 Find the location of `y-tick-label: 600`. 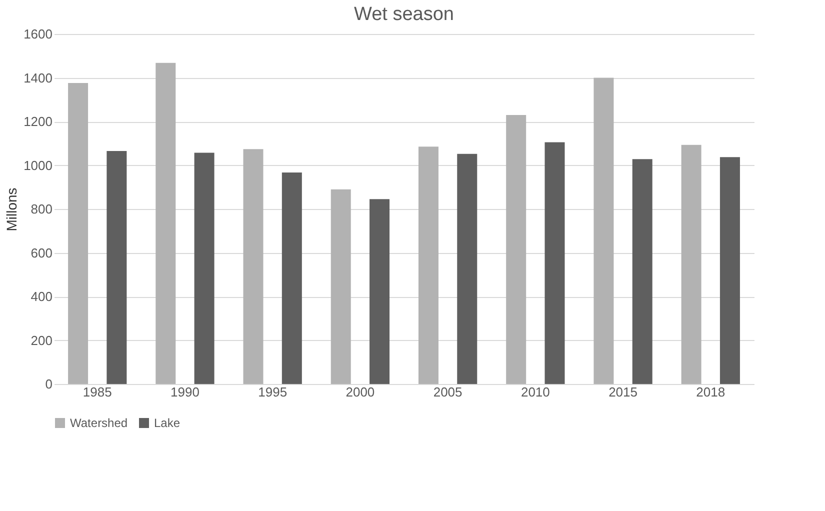

y-tick-label: 600 is located at coordinates (41, 252).